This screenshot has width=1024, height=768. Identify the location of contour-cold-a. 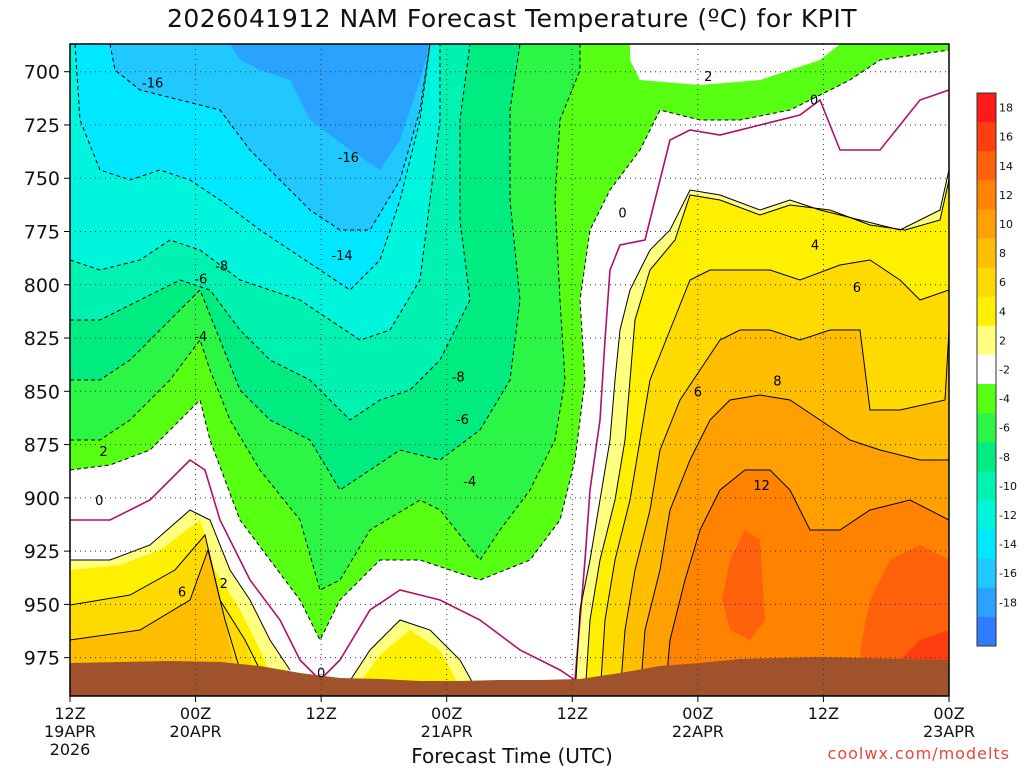
(270, 137).